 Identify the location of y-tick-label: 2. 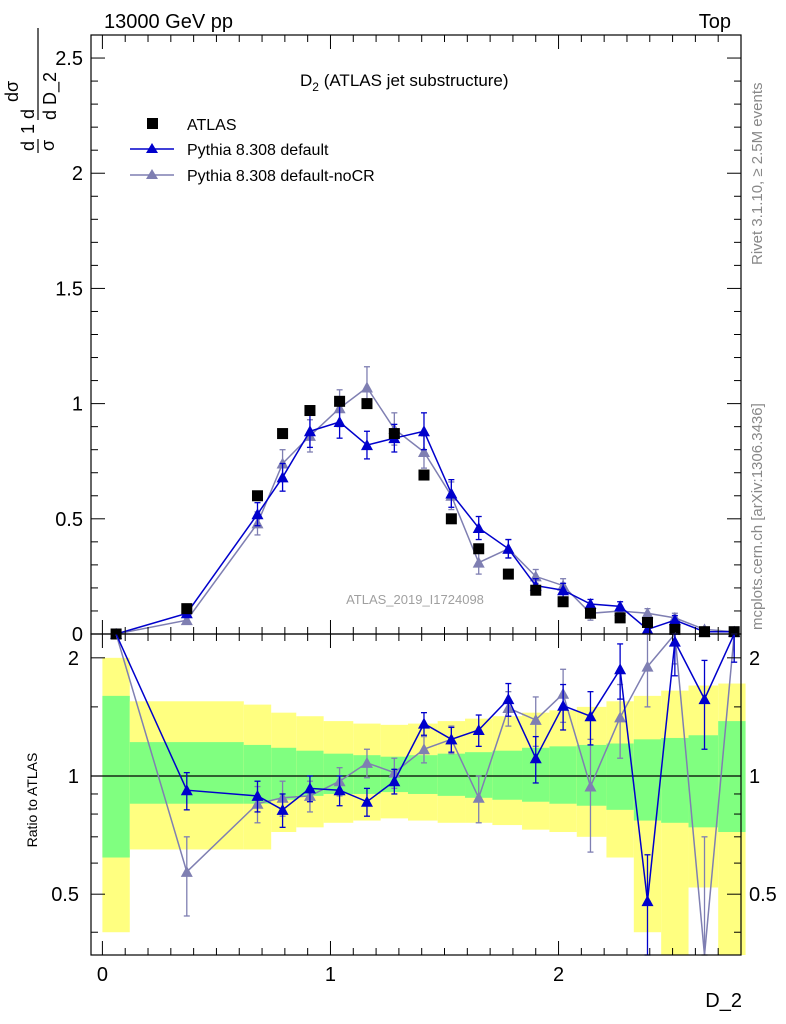
(77, 174).